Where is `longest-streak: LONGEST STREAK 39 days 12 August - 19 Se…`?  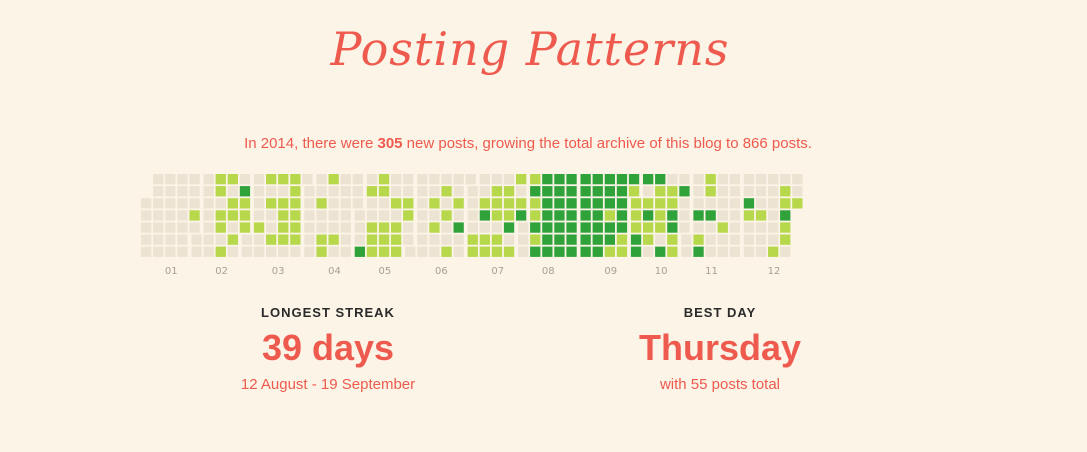
longest-streak: LONGEST STREAK 39 days 12 August - 19 Se… is located at coordinates (328, 349).